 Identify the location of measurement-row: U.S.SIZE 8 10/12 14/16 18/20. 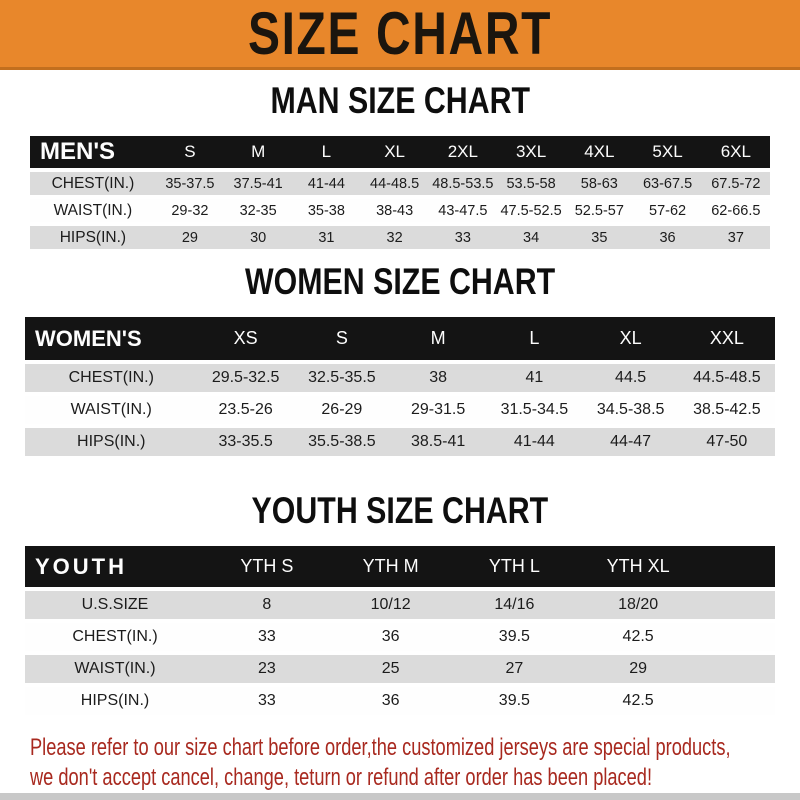
(400, 605).